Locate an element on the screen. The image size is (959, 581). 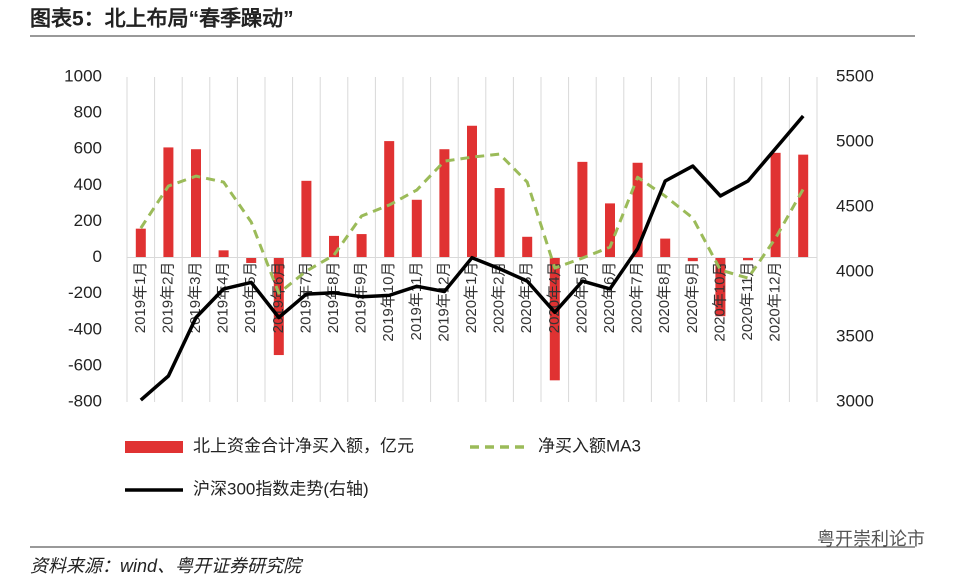
y-tick-label: 800 is located at coordinates (88, 112).